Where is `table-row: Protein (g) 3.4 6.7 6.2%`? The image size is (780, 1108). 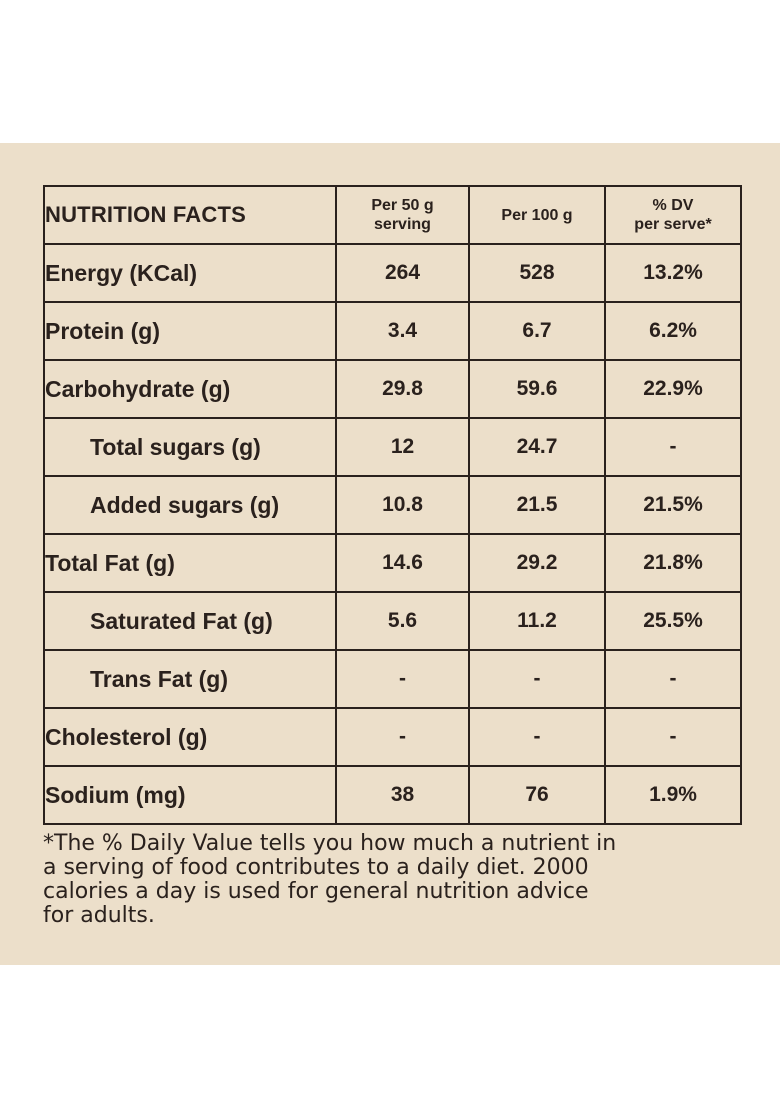 table-row: Protein (g) 3.4 6.7 6.2% is located at coordinates (392, 331).